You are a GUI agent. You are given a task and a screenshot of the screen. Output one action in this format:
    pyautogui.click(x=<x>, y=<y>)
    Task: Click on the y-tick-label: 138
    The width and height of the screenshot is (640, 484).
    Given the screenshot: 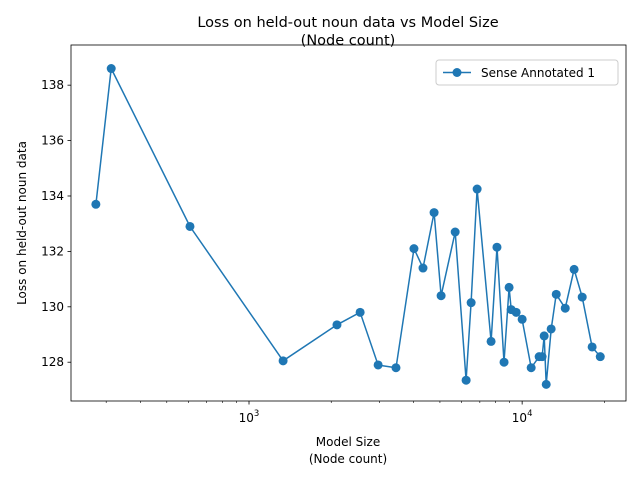 What is the action you would take?
    pyautogui.click(x=52, y=85)
    